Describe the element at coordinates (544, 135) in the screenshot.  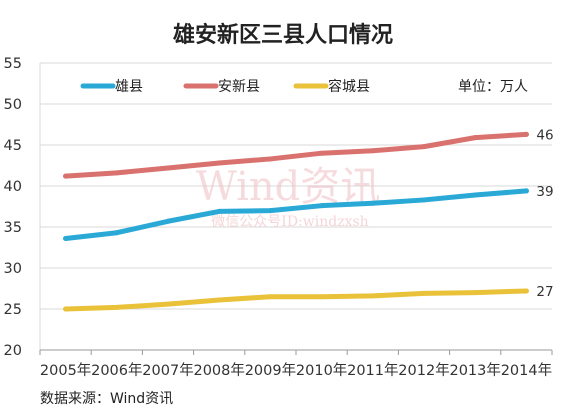
I see `end-label-1: 46` at that location.